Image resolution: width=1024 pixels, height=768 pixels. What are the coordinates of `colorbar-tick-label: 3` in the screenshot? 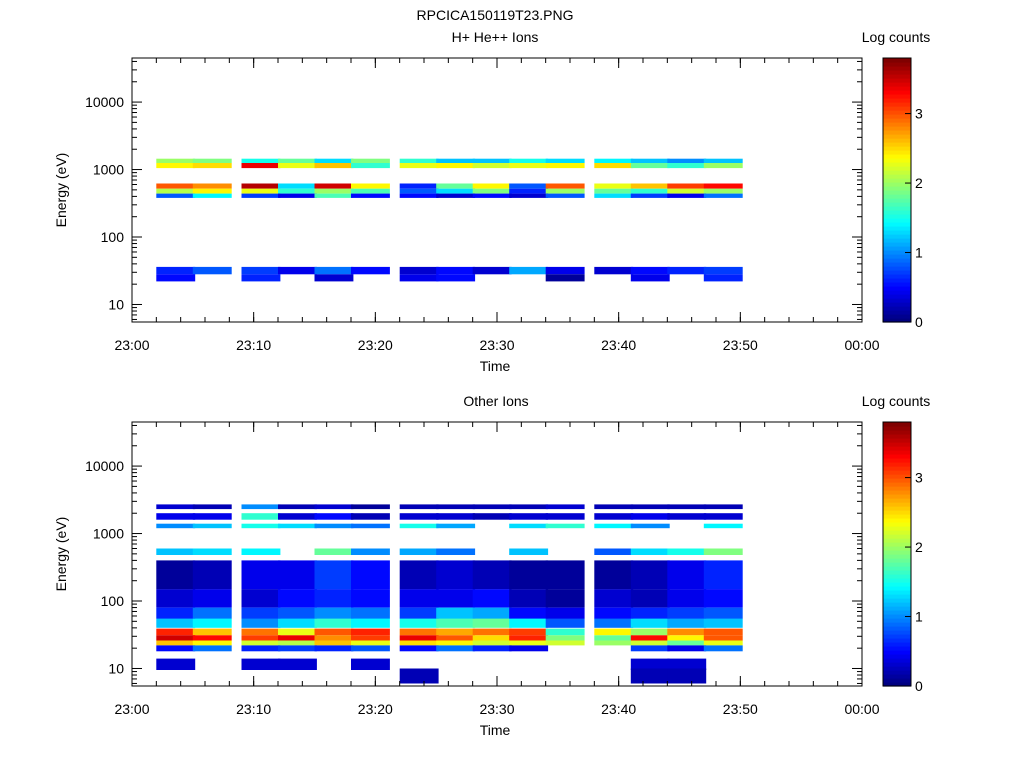 It's located at (919, 114).